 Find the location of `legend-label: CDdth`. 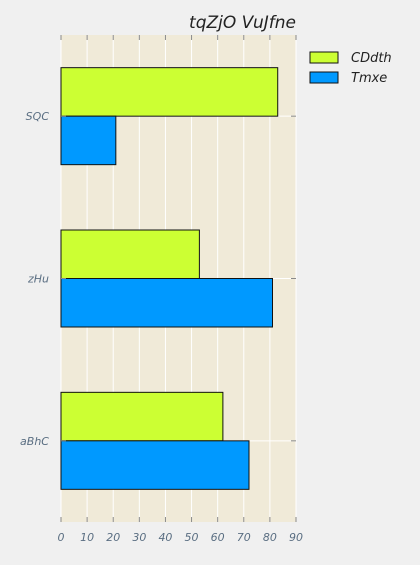

legend-label: CDdth is located at coordinates (371, 58).